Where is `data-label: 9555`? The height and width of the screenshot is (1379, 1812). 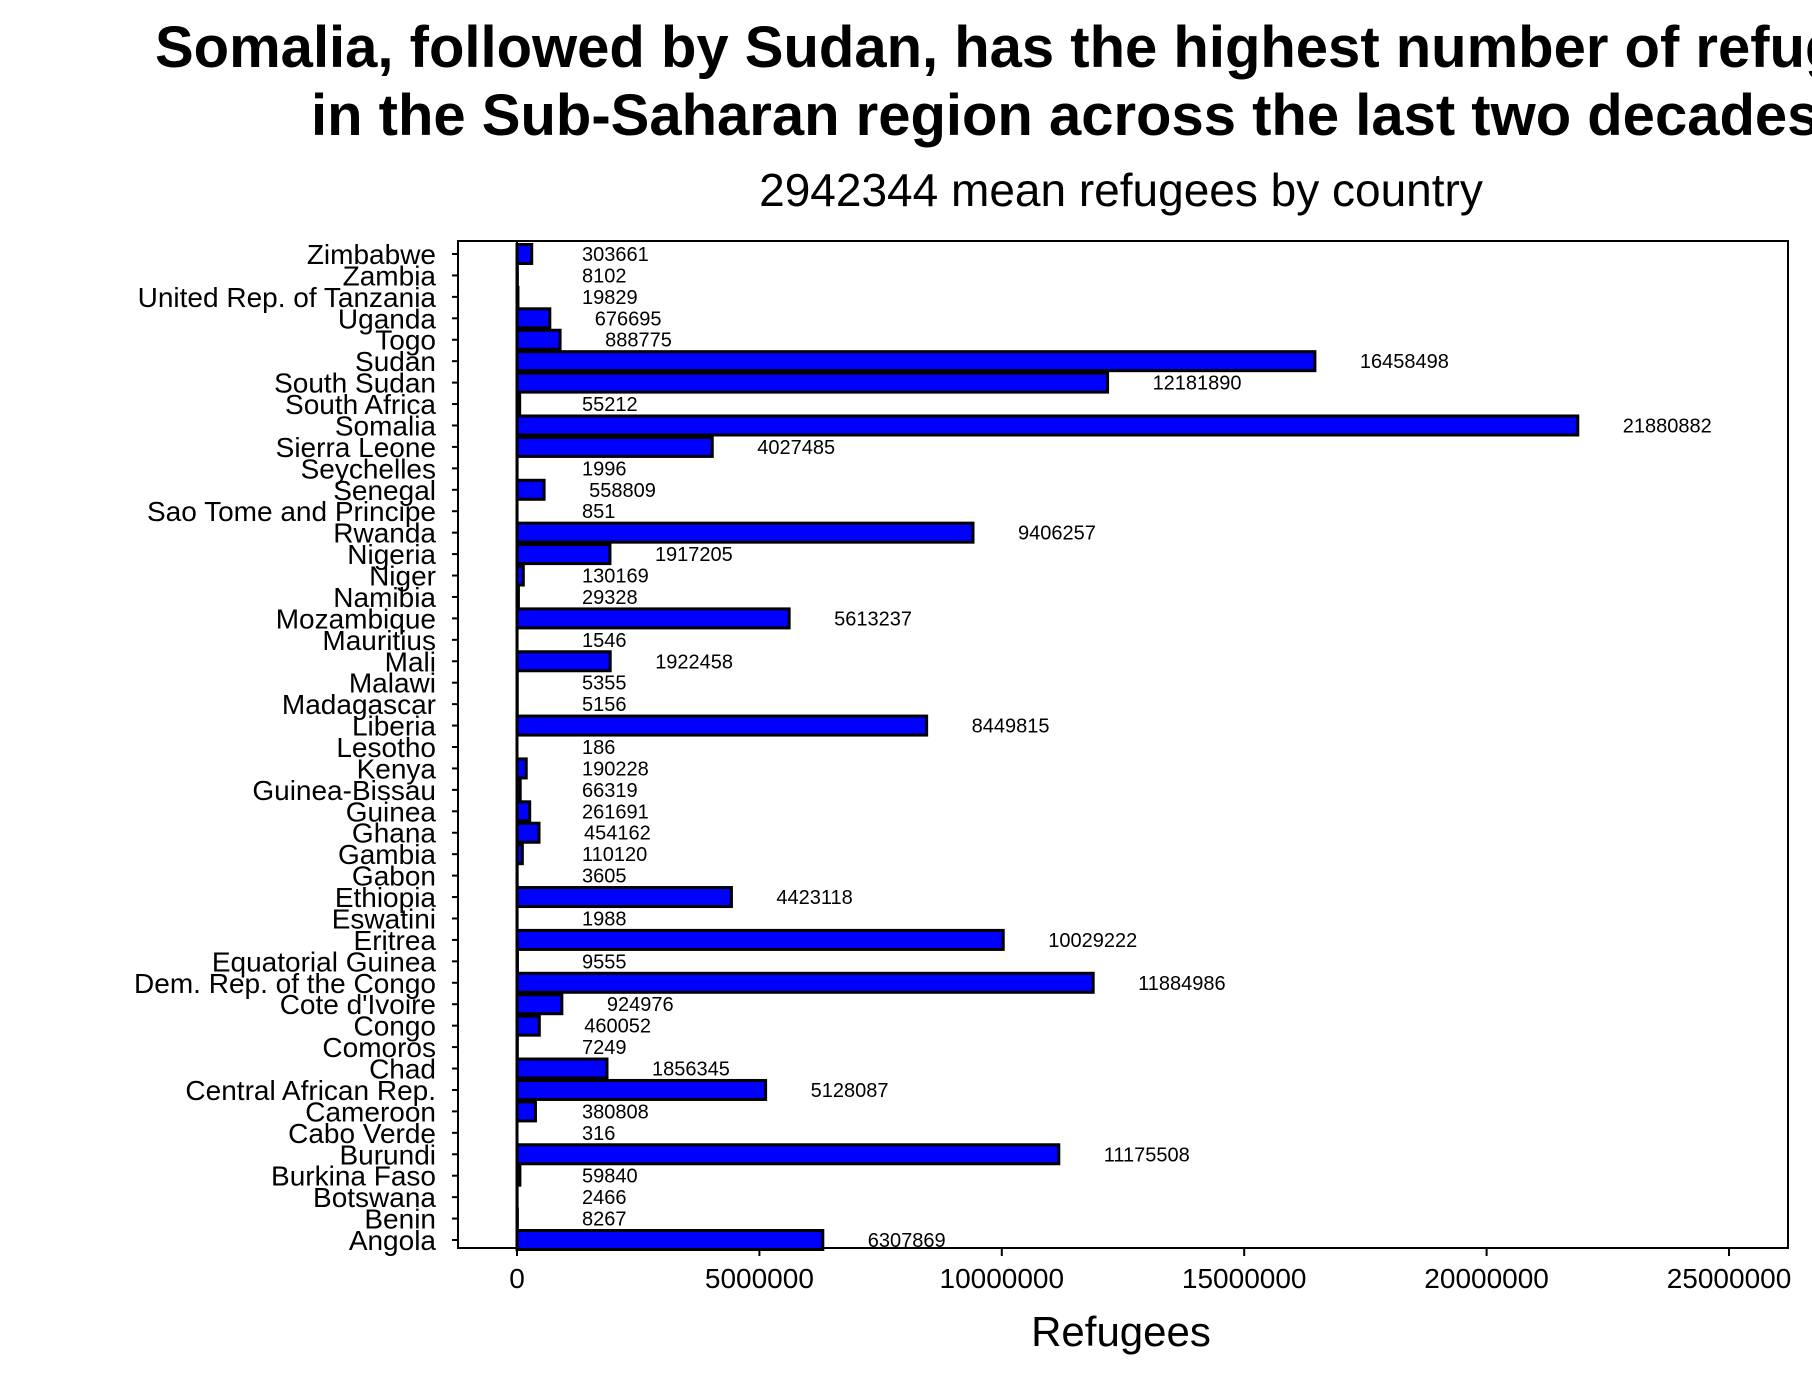
data-label: 9555 is located at coordinates (604, 962).